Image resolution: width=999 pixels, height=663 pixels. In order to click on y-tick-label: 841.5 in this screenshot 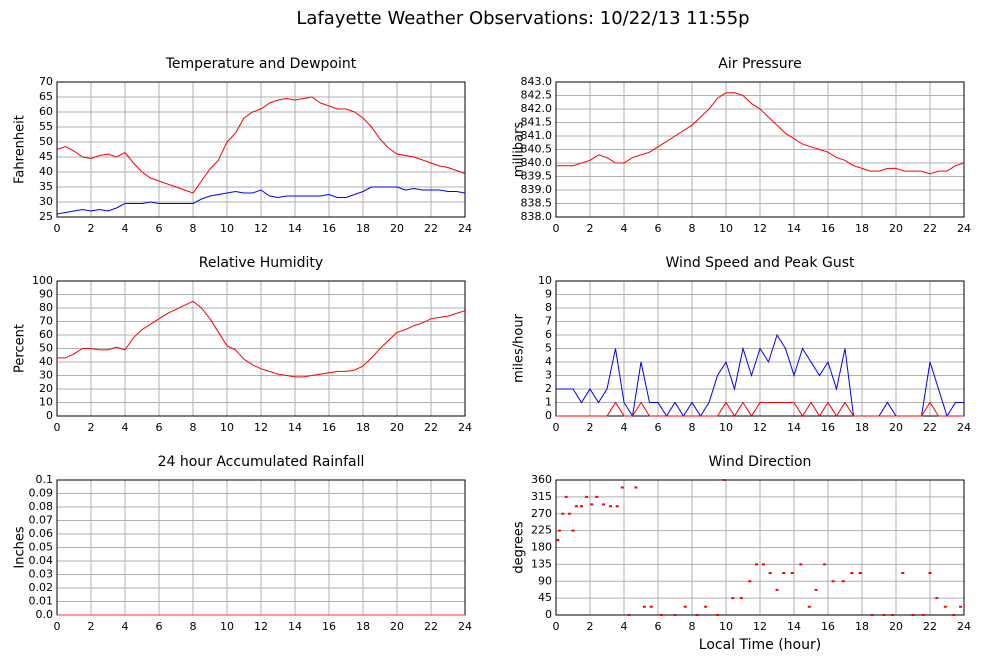, I will do `click(537, 122)`.